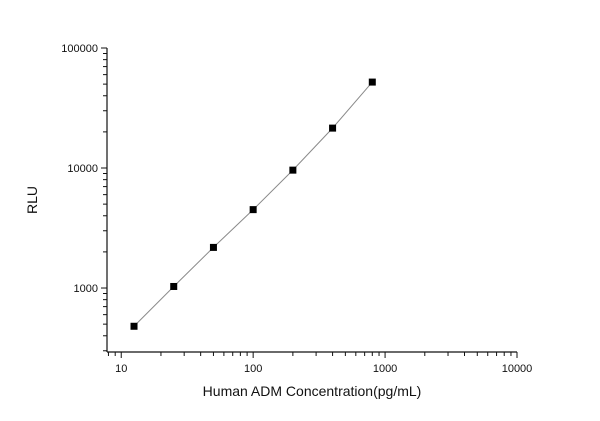 This screenshot has height=421, width=600. Describe the element at coordinates (86, 289) in the screenshot. I see `y-tick-label: 1000` at that location.